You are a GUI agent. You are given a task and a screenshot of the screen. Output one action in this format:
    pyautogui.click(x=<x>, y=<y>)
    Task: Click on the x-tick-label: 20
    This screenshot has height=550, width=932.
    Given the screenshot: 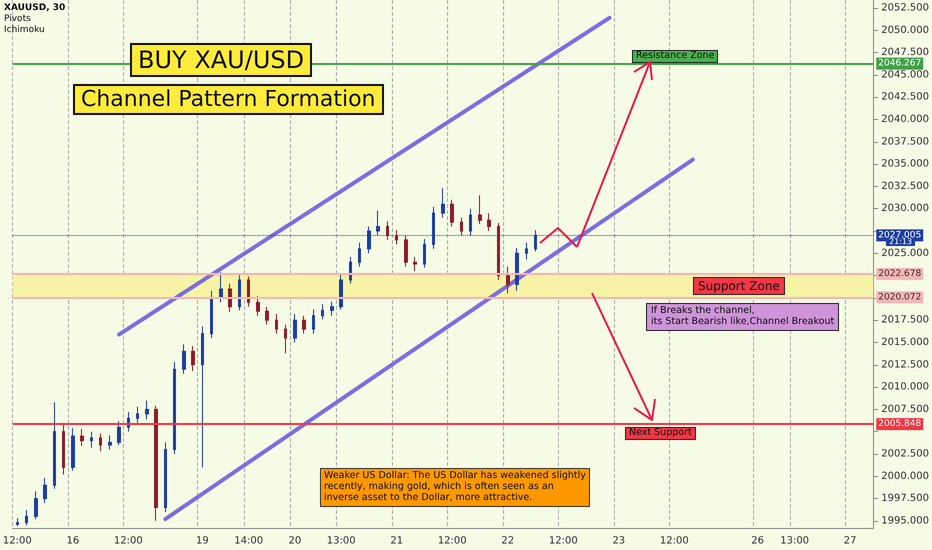 What is the action you would take?
    pyautogui.click(x=295, y=541)
    